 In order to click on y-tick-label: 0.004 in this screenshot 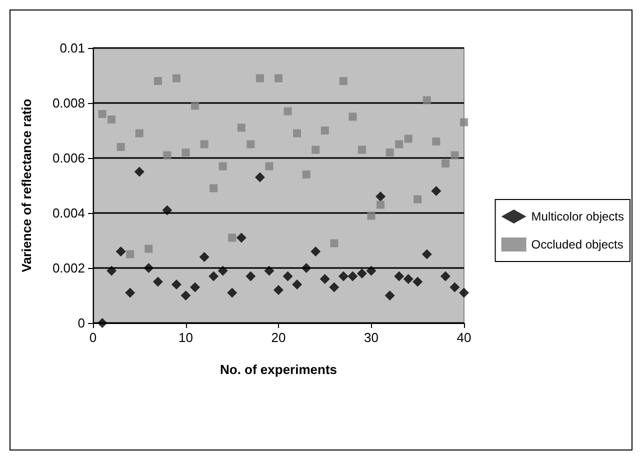, I will do `click(68, 213)`.